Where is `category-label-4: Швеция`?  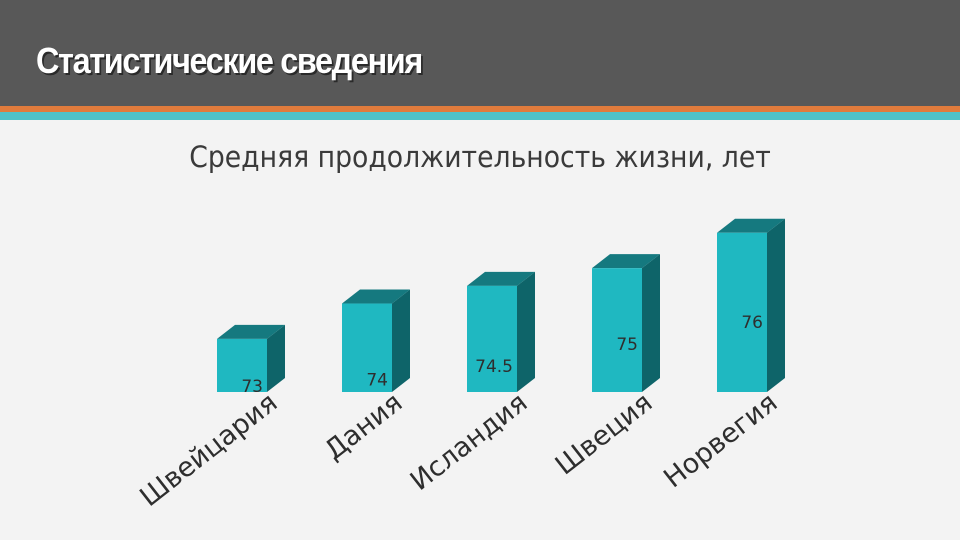
category-label-4: Швеция is located at coordinates (604, 434).